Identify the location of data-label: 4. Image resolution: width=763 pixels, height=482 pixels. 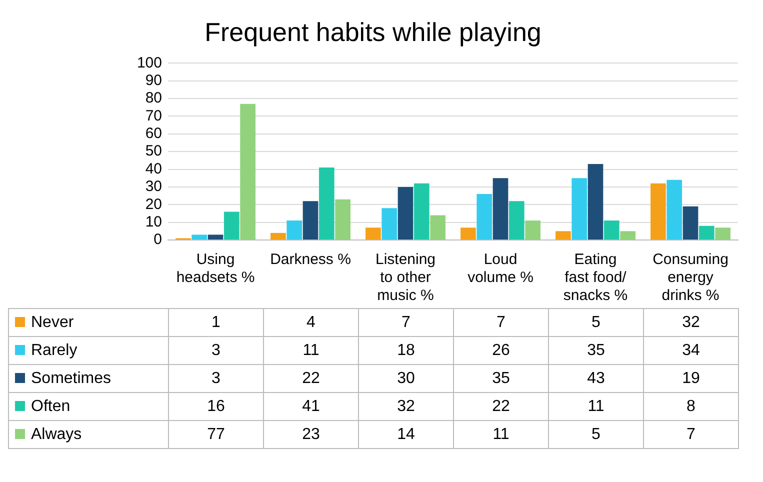
(311, 322).